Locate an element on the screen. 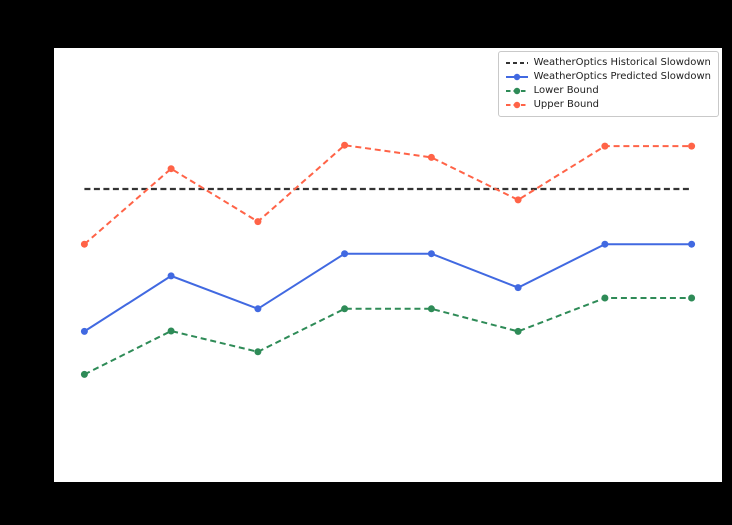  legend-item-lower-bound: Lower Bound is located at coordinates (608, 91).